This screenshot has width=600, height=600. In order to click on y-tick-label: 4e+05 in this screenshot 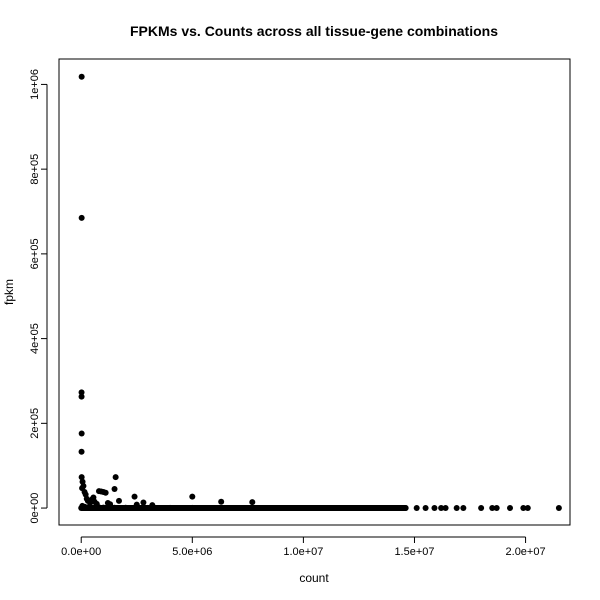, I will do `click(35, 338)`.